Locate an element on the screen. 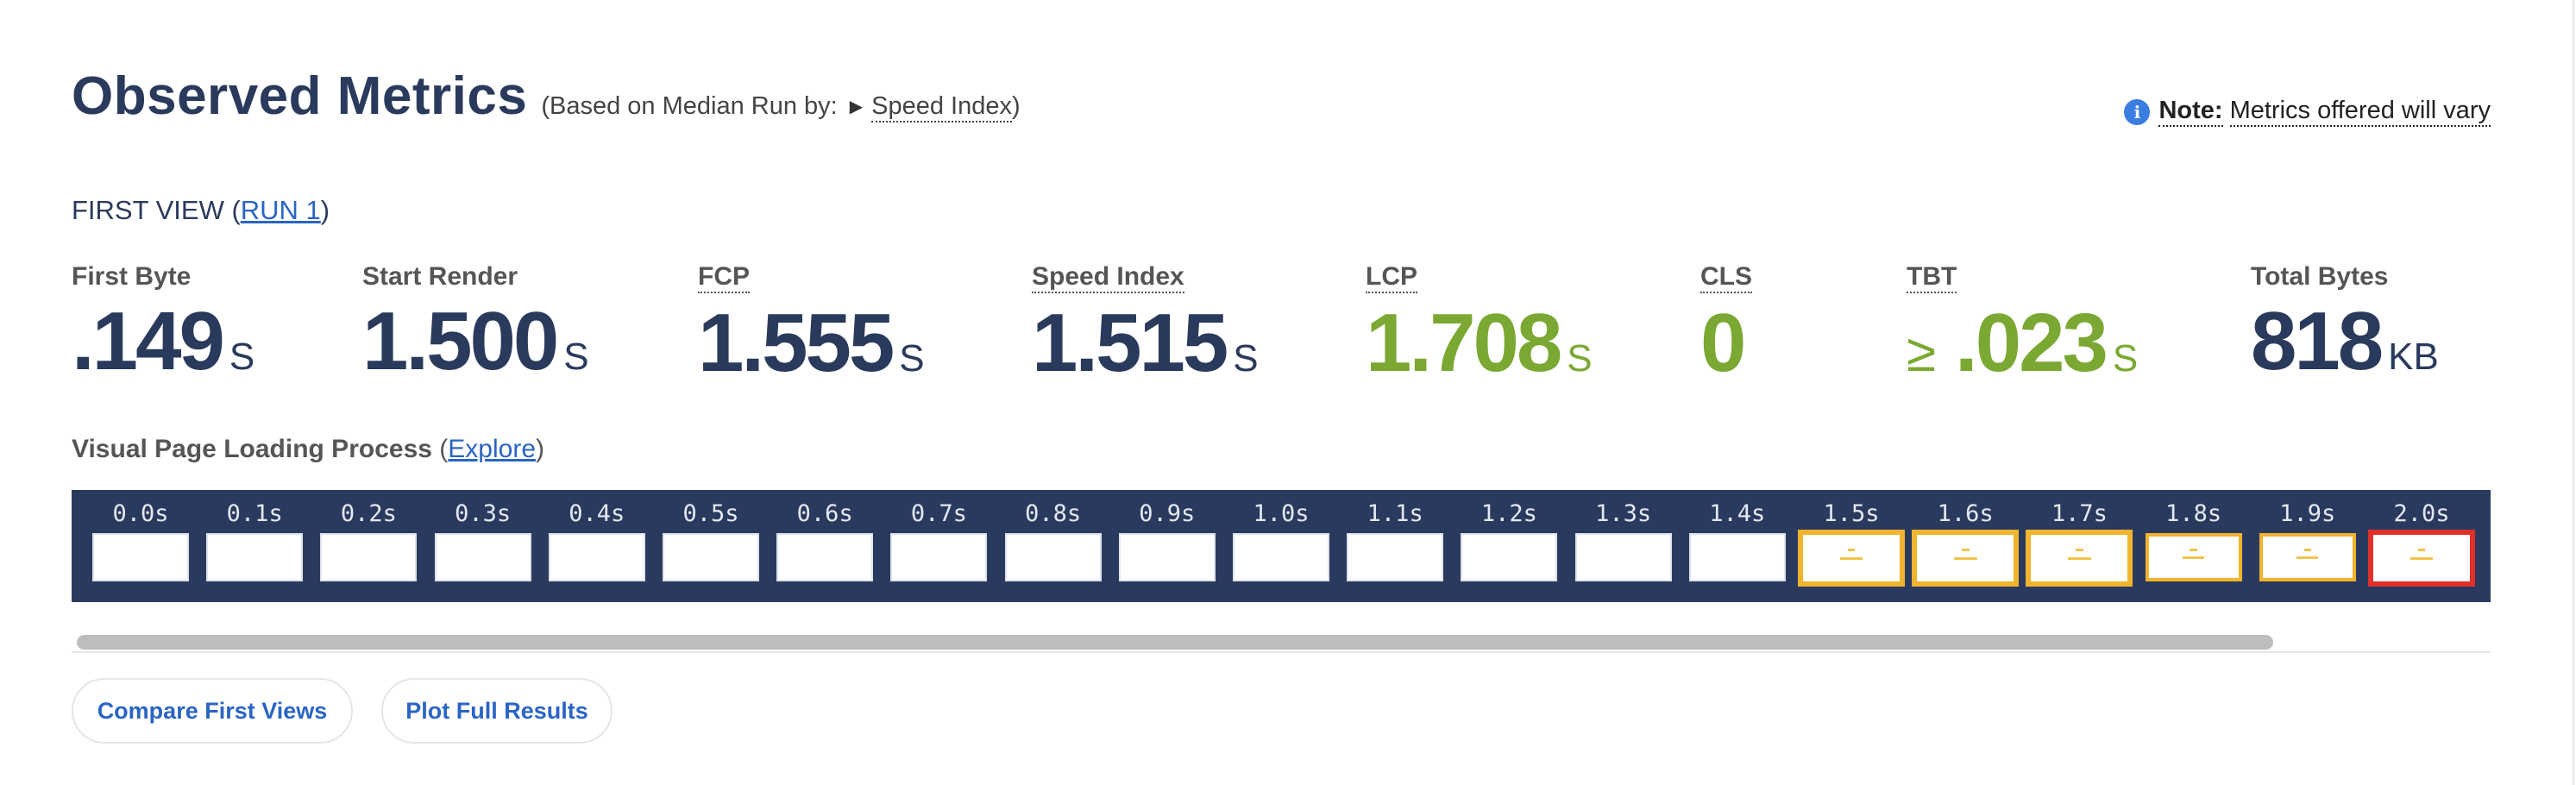  metric-label: FCP is located at coordinates (724, 277).